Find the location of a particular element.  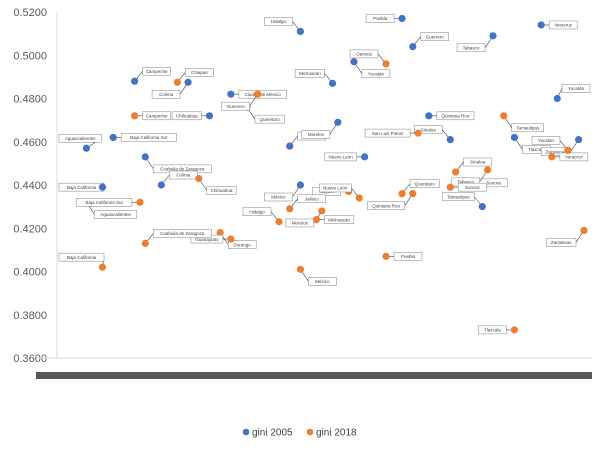

point-label: Yucatán is located at coordinates (376, 73).